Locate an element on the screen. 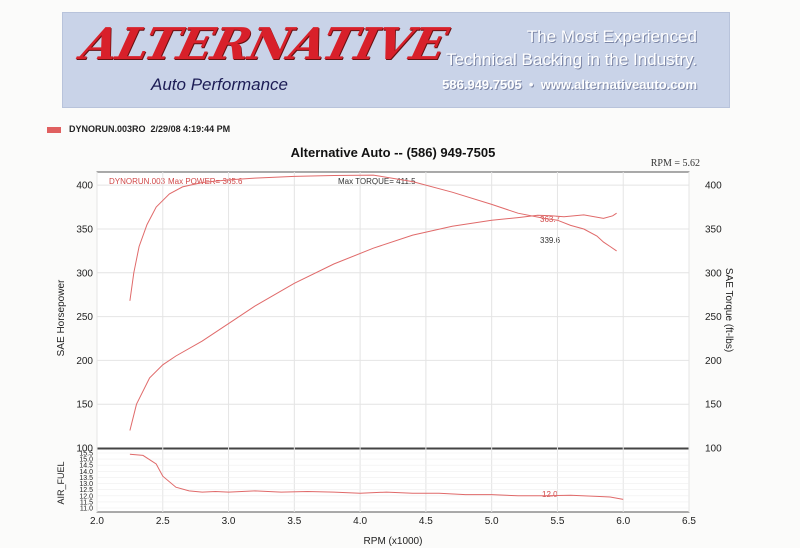 The image size is (800, 548). y-tick-label-bottom: 12.5 is located at coordinates (86, 490).